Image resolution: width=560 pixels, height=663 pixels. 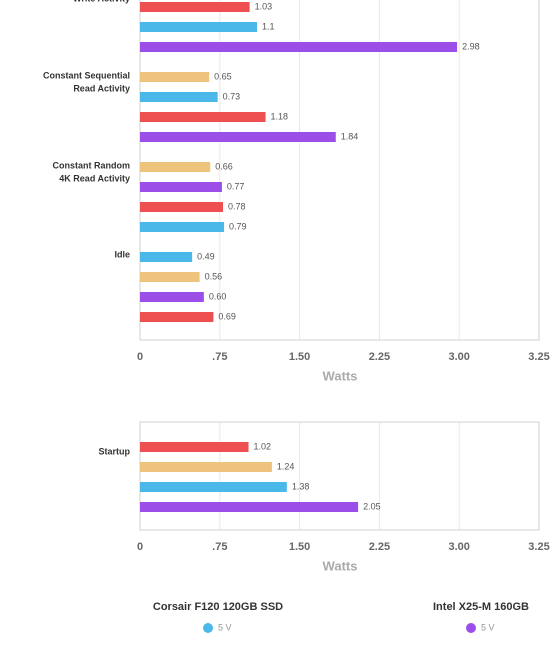 What do you see at coordinates (286, 466) in the screenshot?
I see `value-label: 1.24` at bounding box center [286, 466].